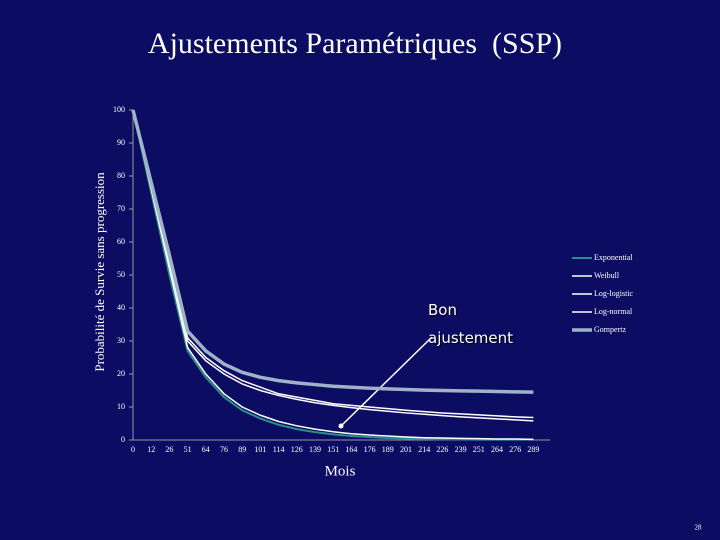  What do you see at coordinates (613, 311) in the screenshot?
I see `legend-label: Log-normal` at bounding box center [613, 311].